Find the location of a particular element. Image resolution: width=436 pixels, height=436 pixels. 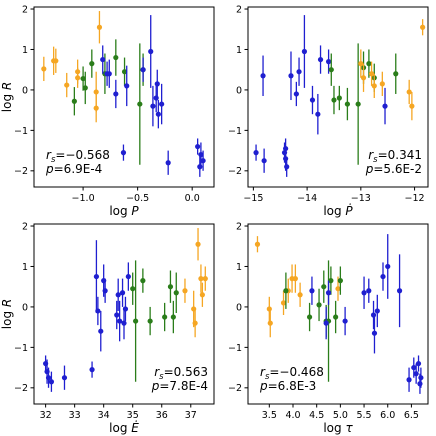

x-tick-label: 0.0 is located at coordinates (192, 198).